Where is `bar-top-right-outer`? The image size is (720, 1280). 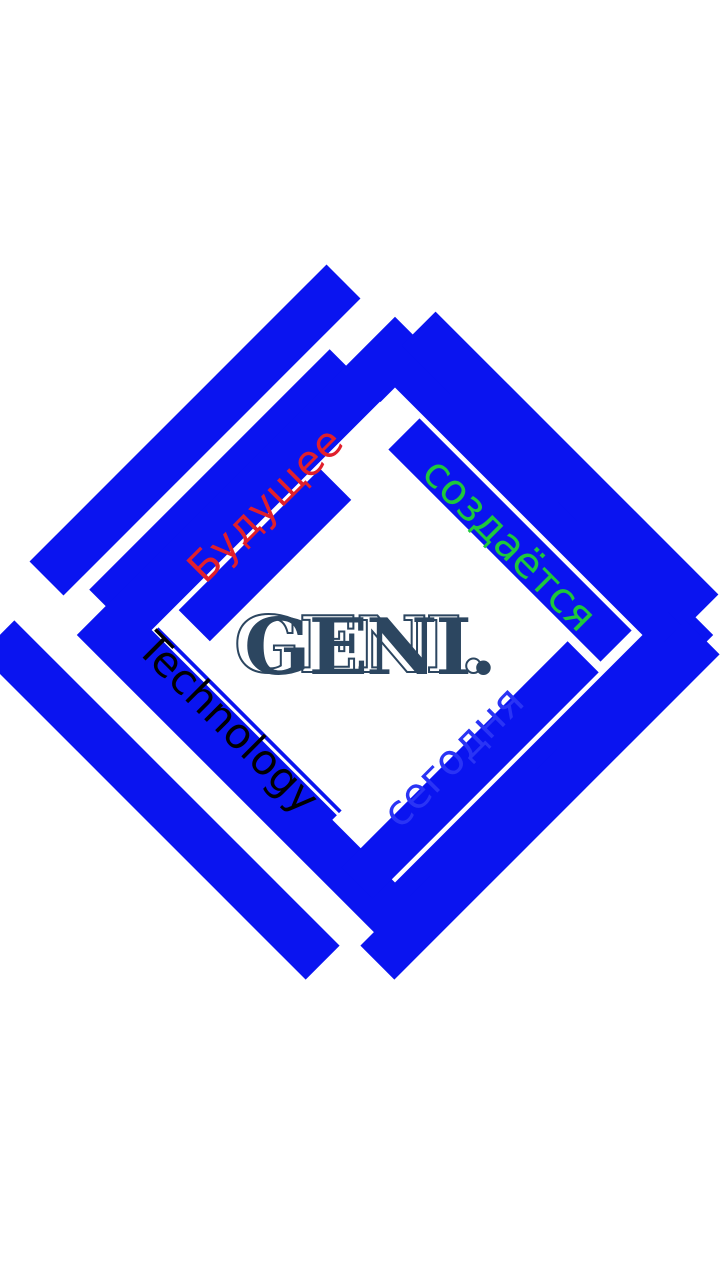
bar-top-right-outer is located at coordinates (560, 470).